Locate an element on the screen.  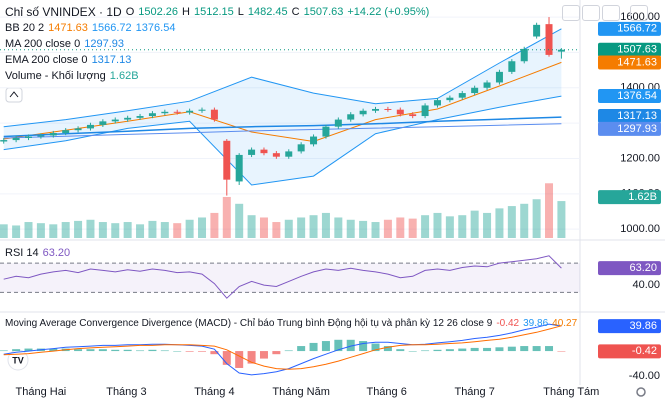
down-button is located at coordinates (571, 13).